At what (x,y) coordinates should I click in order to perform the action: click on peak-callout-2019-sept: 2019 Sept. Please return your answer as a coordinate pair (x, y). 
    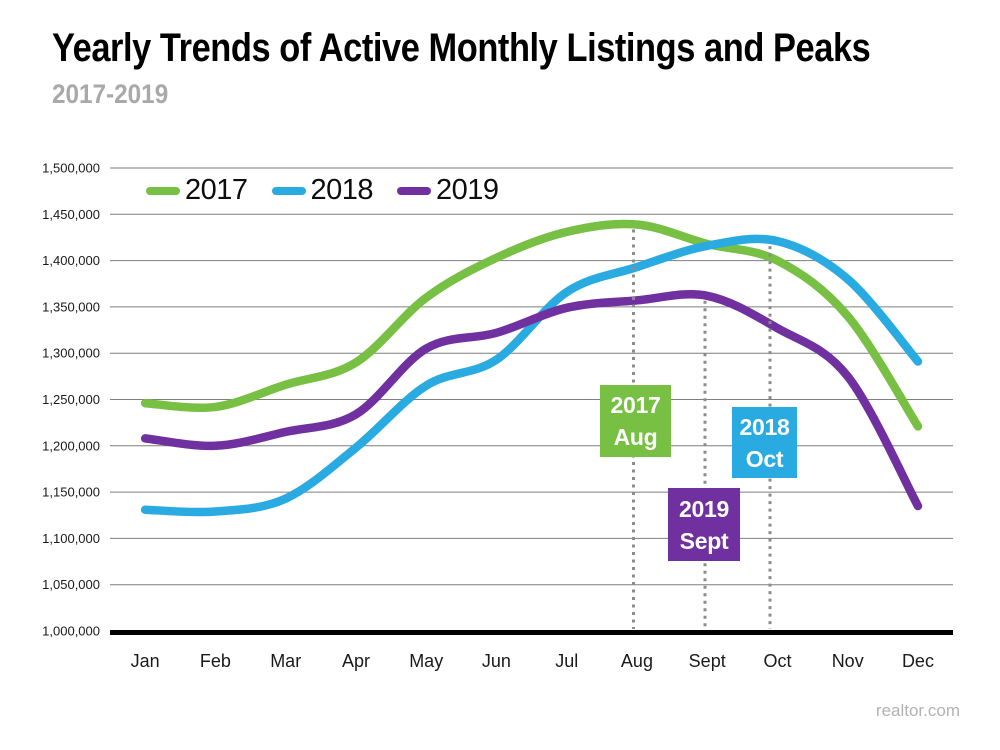
    Looking at the image, I should click on (704, 524).